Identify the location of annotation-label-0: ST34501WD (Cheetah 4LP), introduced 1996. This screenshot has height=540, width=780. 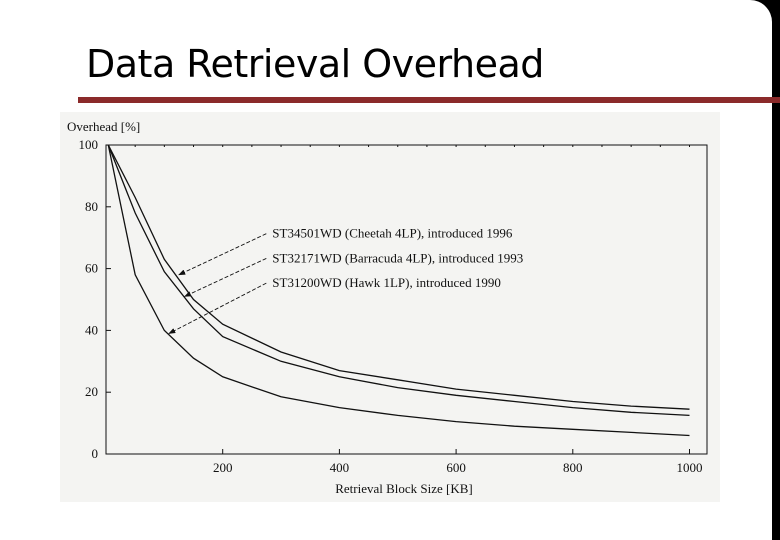
(392, 233).